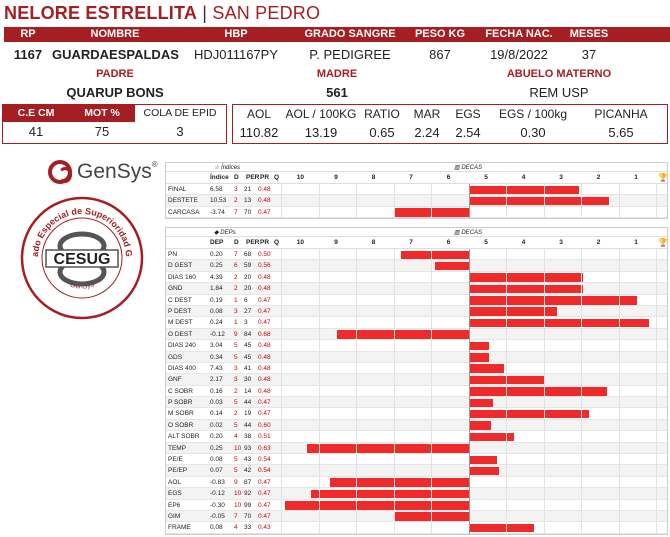 This screenshot has width=670, height=537. I want to click on location-name: SAN PEDRO, so click(266, 13).